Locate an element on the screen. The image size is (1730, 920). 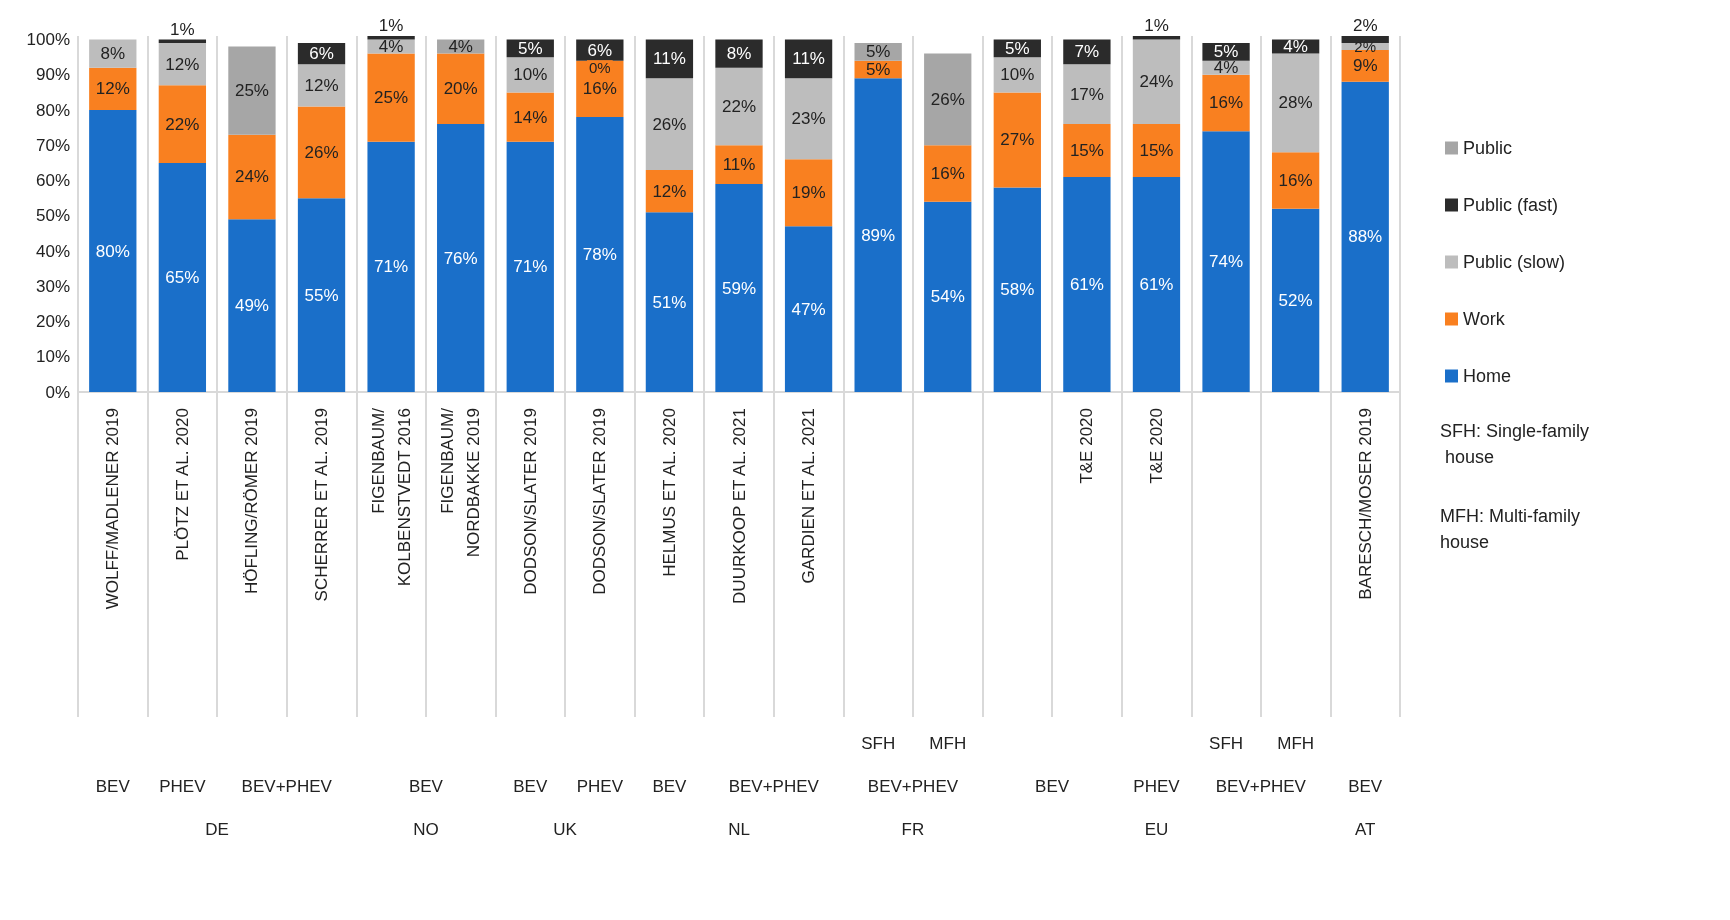
x-tick-label: T&E 2020 is located at coordinates (1087, 446).